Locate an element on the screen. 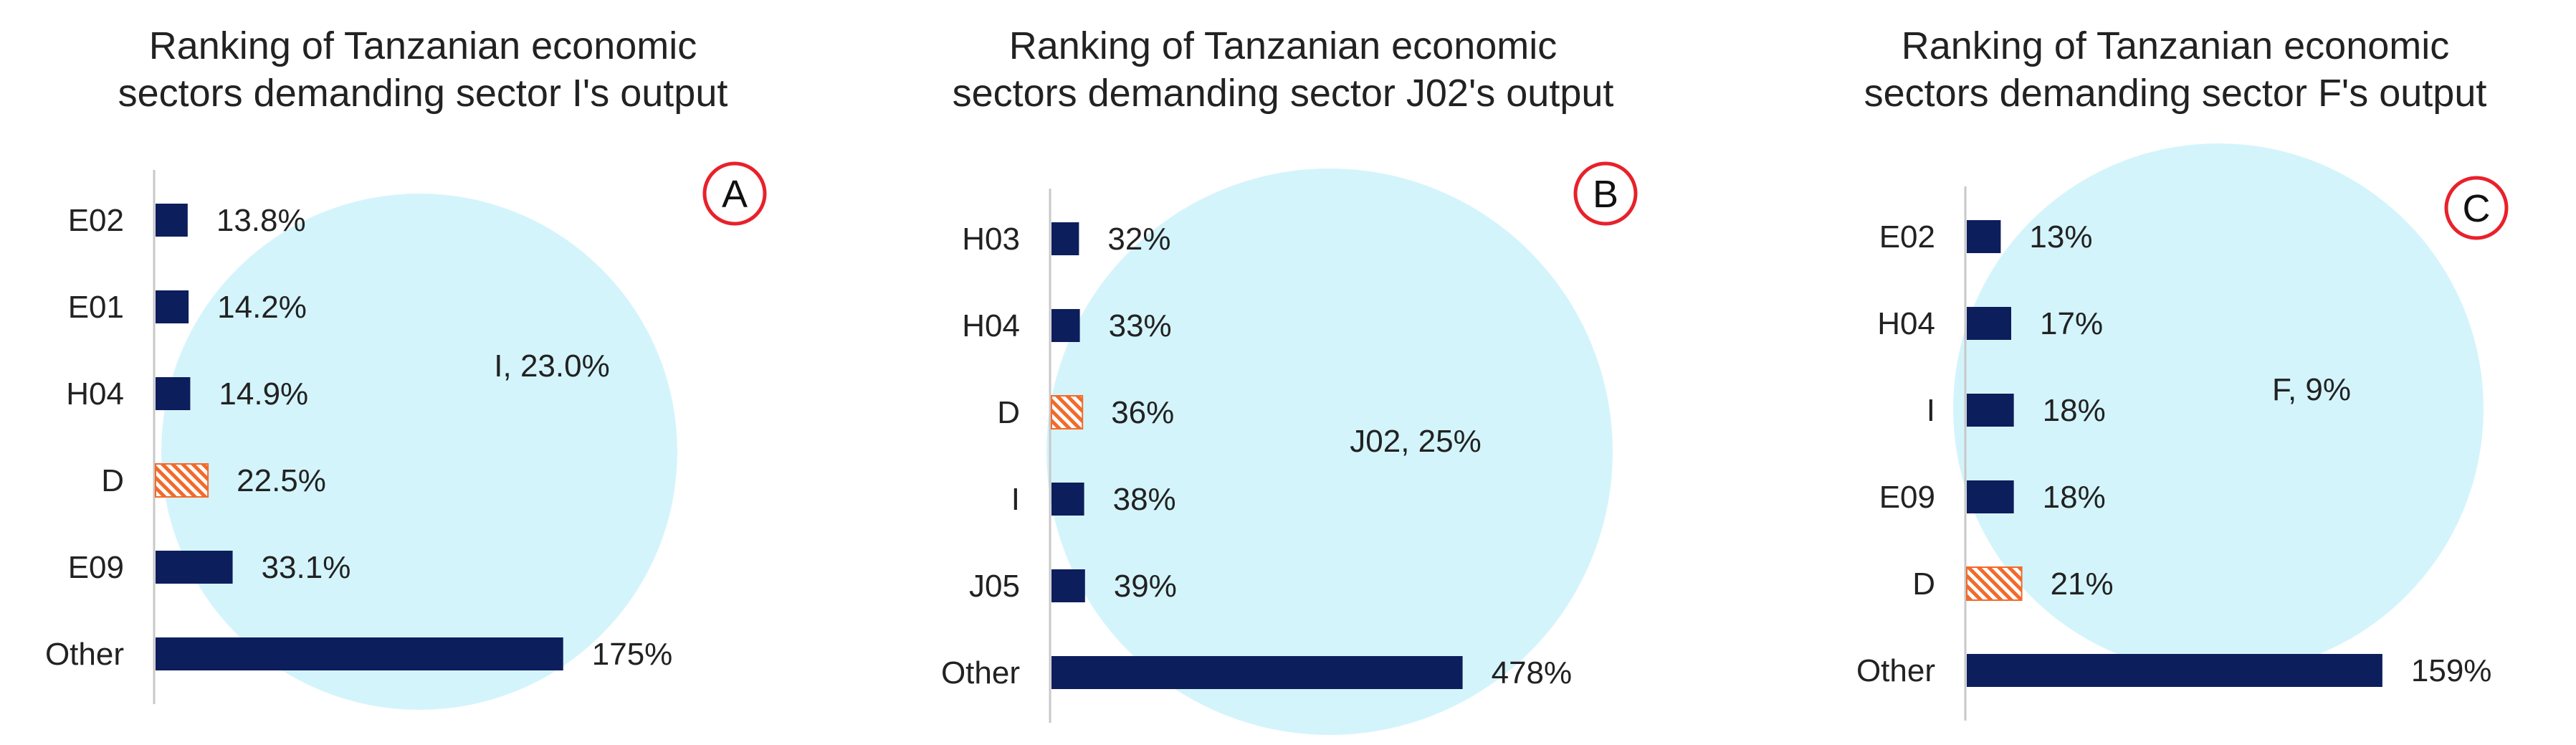 Image resolution: width=2576 pixels, height=745 pixels. panel-badge-letter: C is located at coordinates (2477, 209).